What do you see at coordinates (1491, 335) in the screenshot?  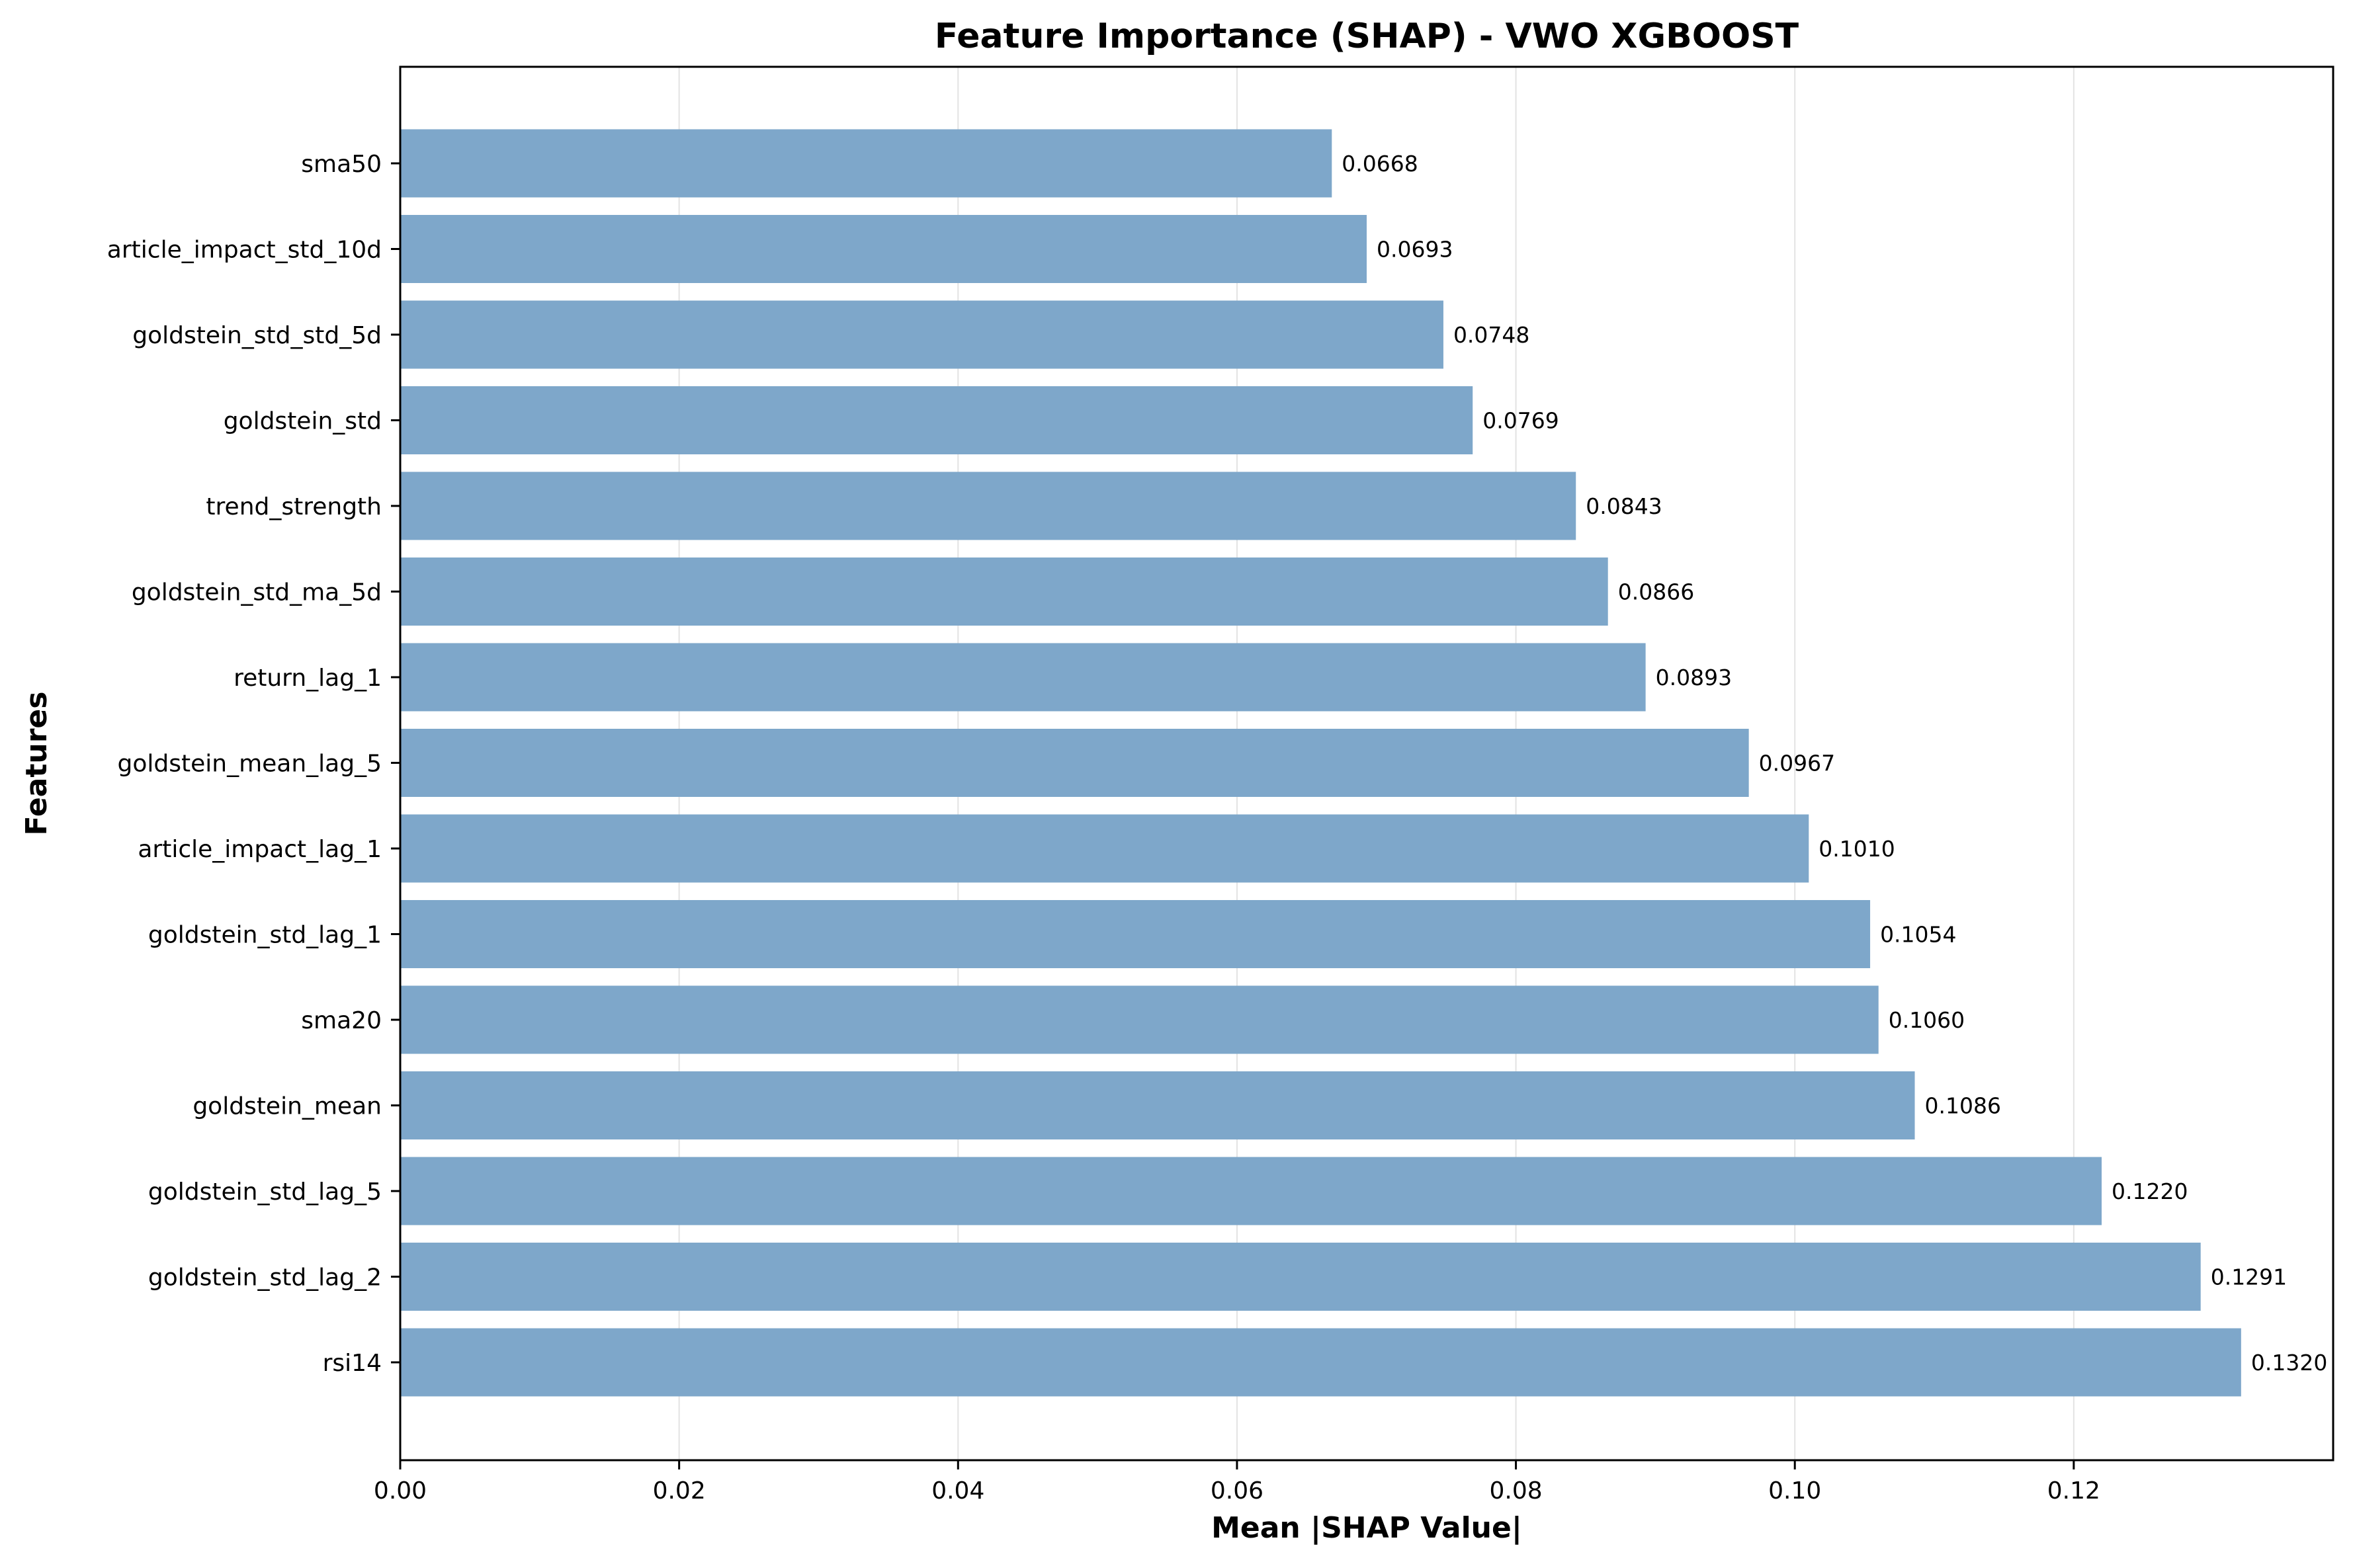 I see `value-label: 0.0748` at bounding box center [1491, 335].